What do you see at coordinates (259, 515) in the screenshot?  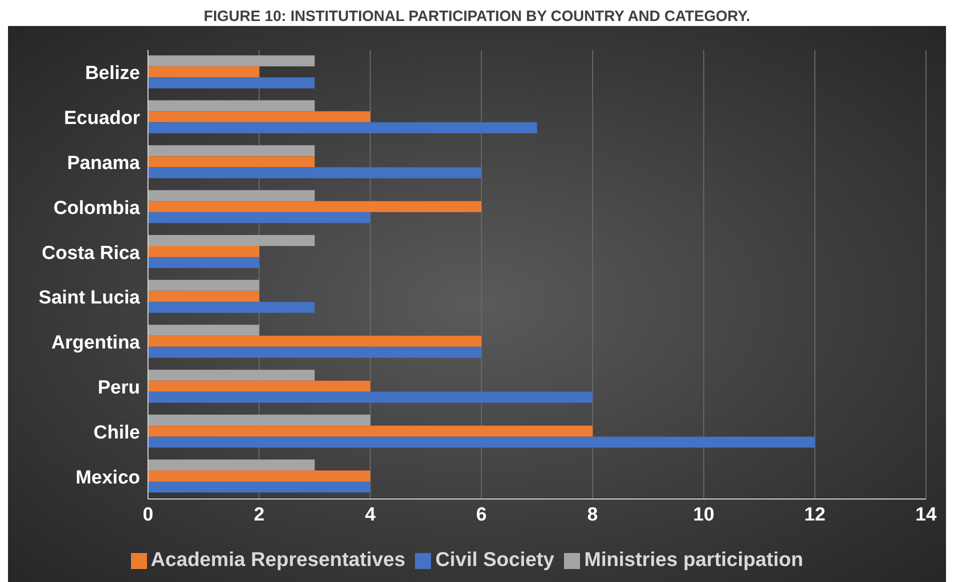 I see `x-tick-label: 2` at bounding box center [259, 515].